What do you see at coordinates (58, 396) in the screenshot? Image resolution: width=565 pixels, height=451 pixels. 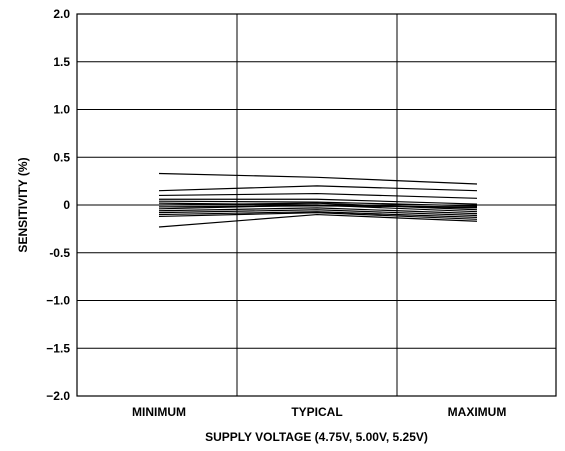 I see `y-tick-label: −2.0` at bounding box center [58, 396].